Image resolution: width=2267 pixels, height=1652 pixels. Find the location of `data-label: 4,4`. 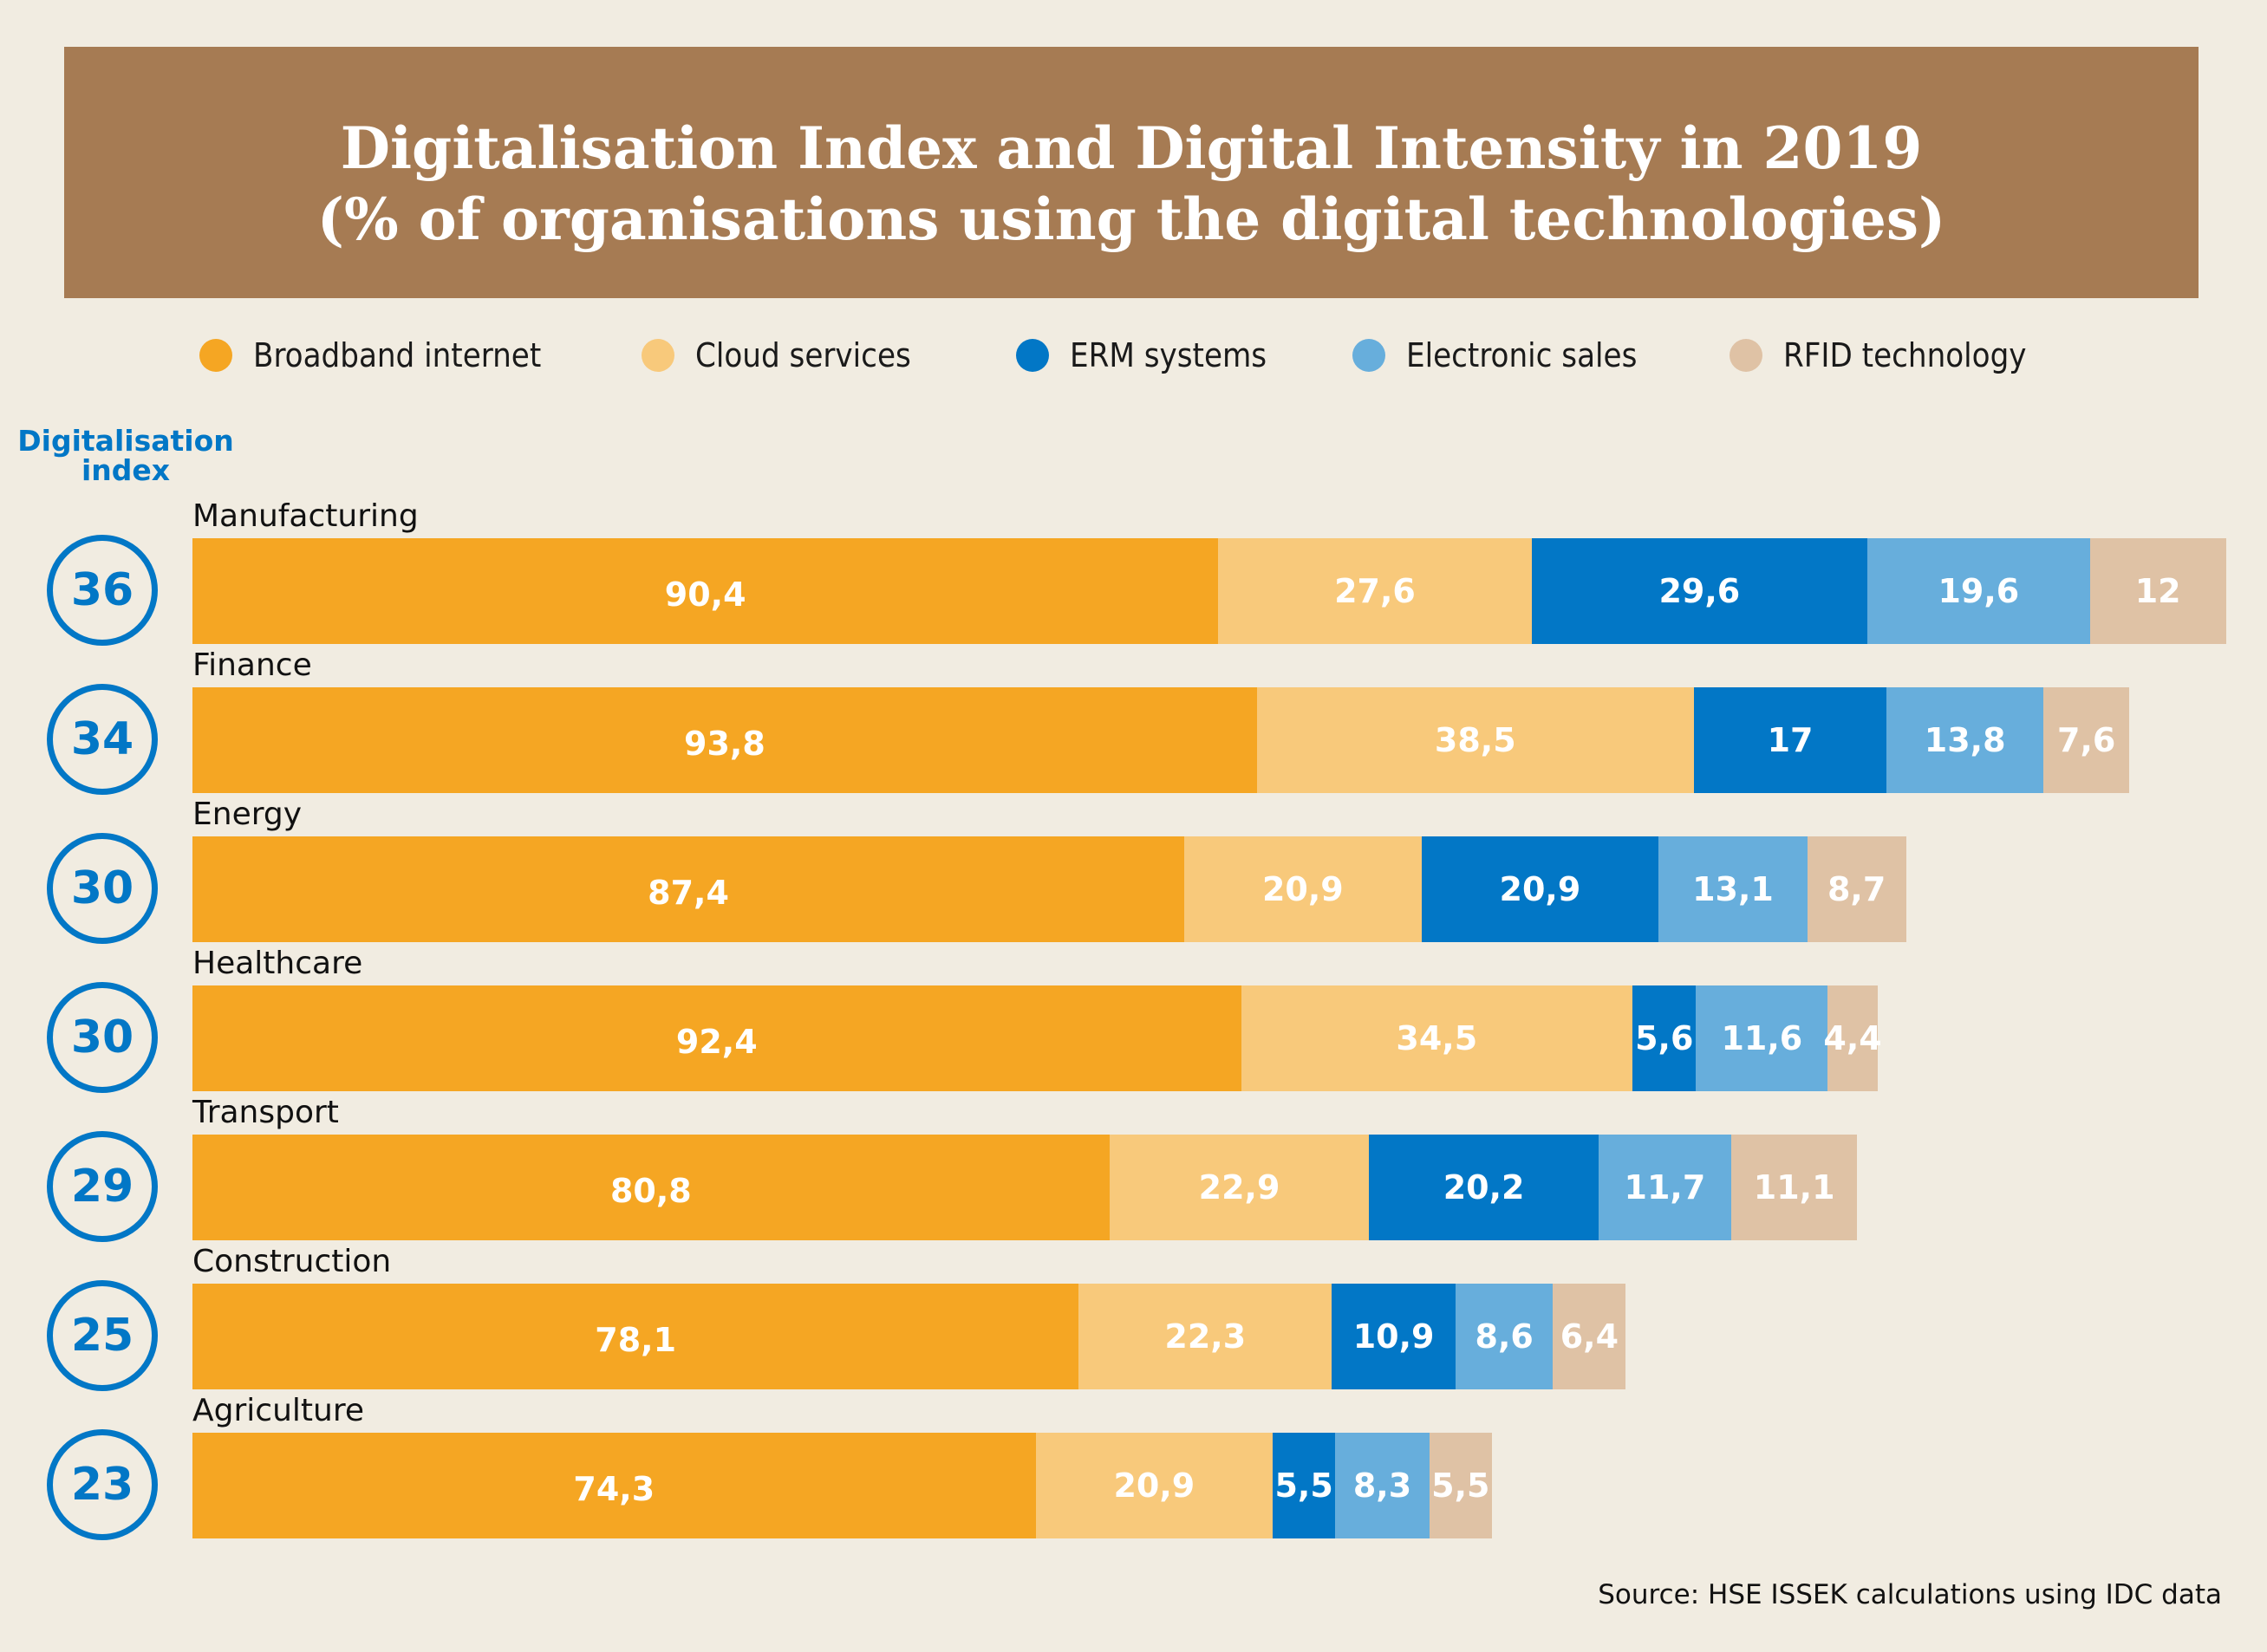

data-label: 4,4 is located at coordinates (1852, 1038).